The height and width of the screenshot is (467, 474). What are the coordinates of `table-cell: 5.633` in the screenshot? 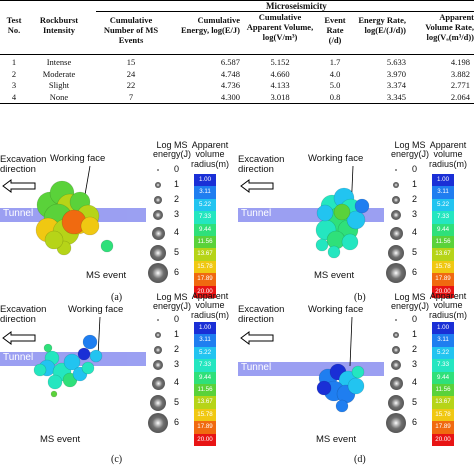 It's located at (396, 62).